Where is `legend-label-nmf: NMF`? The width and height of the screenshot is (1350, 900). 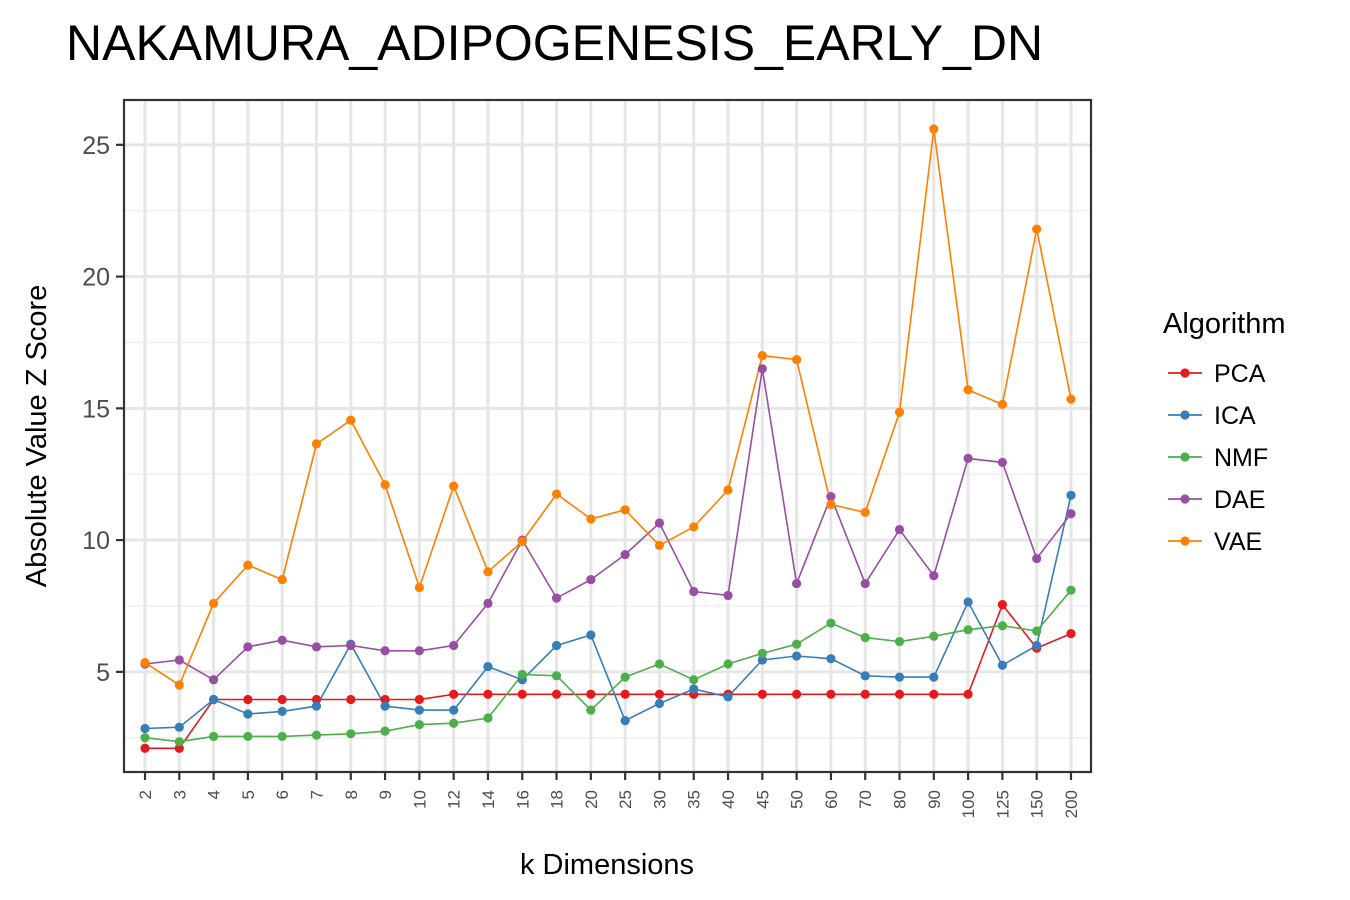 legend-label-nmf: NMF is located at coordinates (1241, 458).